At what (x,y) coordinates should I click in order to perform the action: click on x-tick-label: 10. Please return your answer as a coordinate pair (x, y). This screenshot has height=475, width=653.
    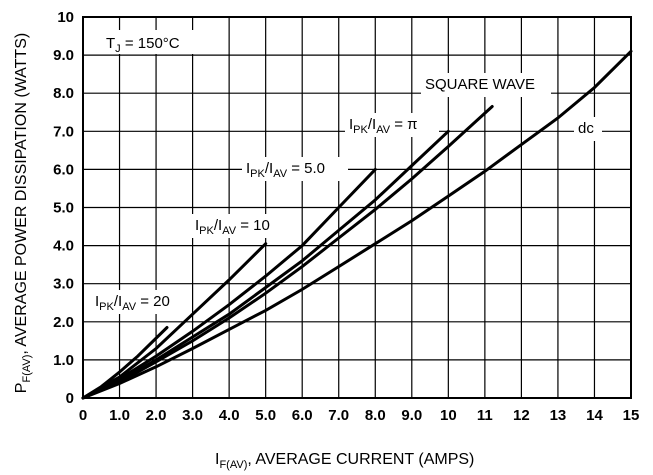
    Looking at the image, I should click on (448, 415).